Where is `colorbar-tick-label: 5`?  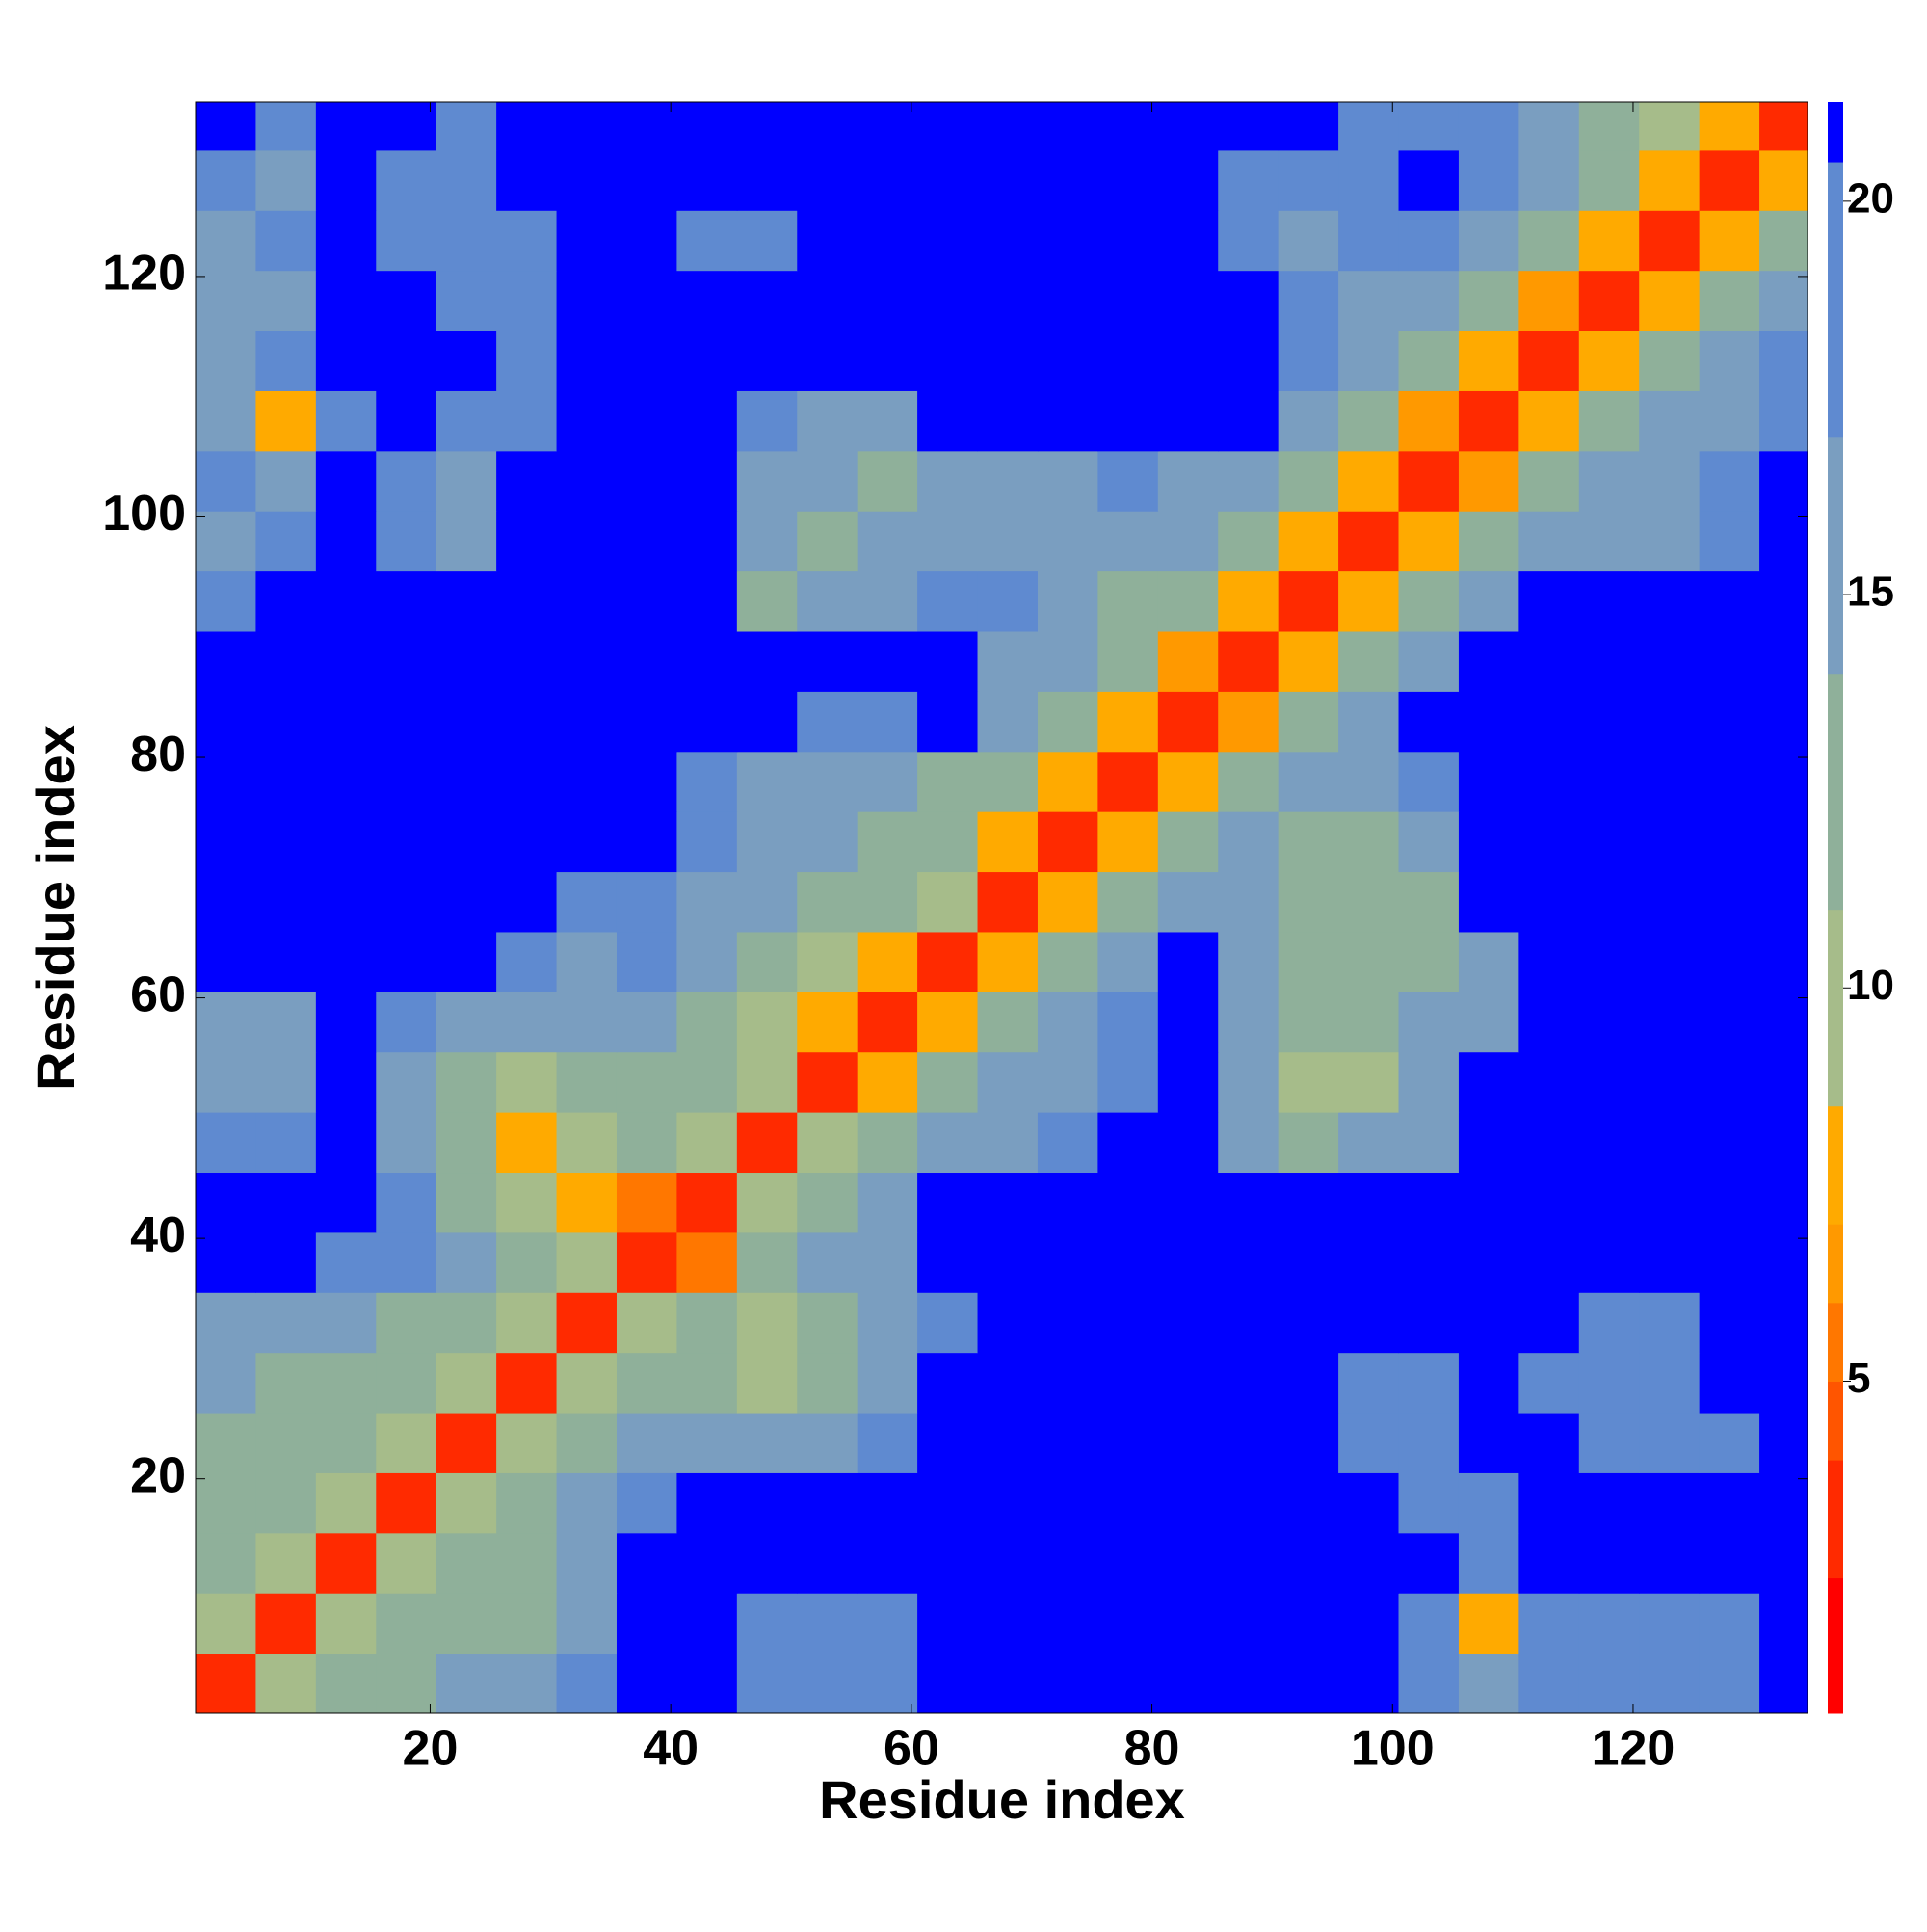 colorbar-tick-label: 5 is located at coordinates (1859, 1378).